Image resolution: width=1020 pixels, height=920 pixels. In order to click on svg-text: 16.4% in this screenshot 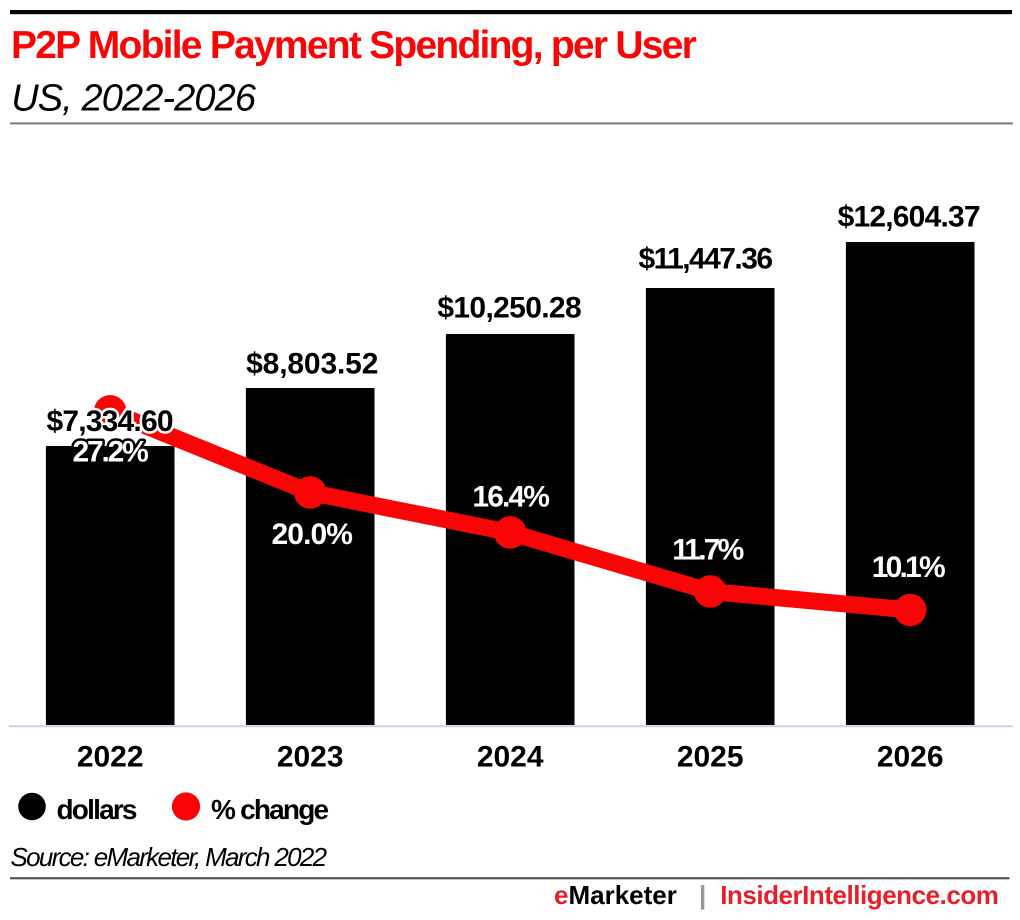, I will do `click(510, 497)`.